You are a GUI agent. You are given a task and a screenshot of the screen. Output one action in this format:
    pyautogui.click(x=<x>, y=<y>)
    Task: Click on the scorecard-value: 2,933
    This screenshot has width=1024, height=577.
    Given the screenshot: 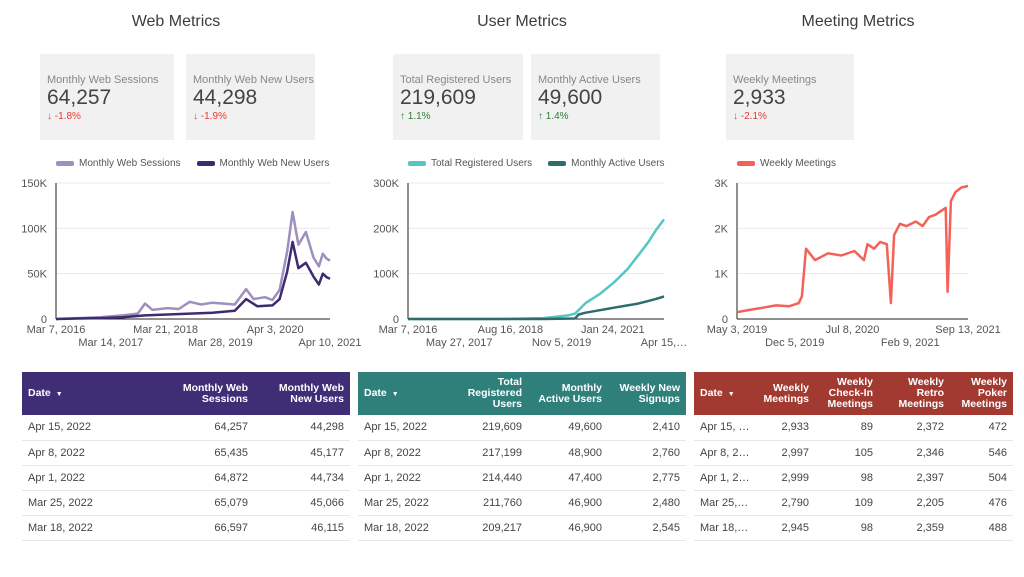 What is the action you would take?
    pyautogui.click(x=759, y=97)
    